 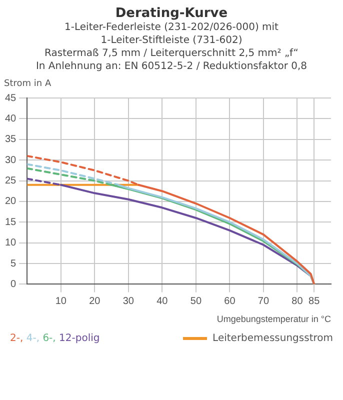 What do you see at coordinates (79, 338) in the screenshot?
I see `text: 12-polig` at bounding box center [79, 338].